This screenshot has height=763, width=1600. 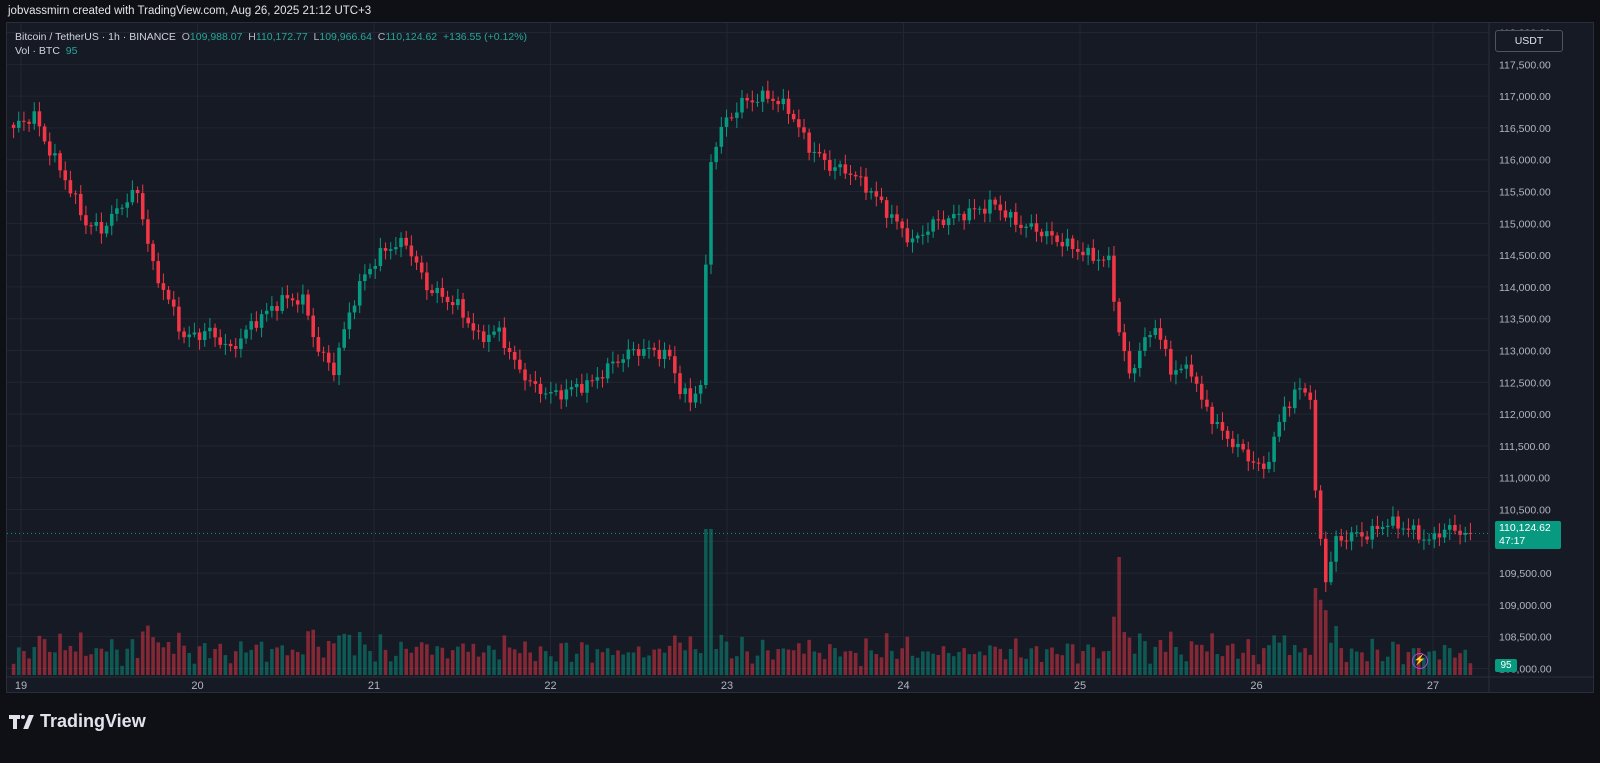 What do you see at coordinates (21, 686) in the screenshot?
I see `x-tick-label: 19` at bounding box center [21, 686].